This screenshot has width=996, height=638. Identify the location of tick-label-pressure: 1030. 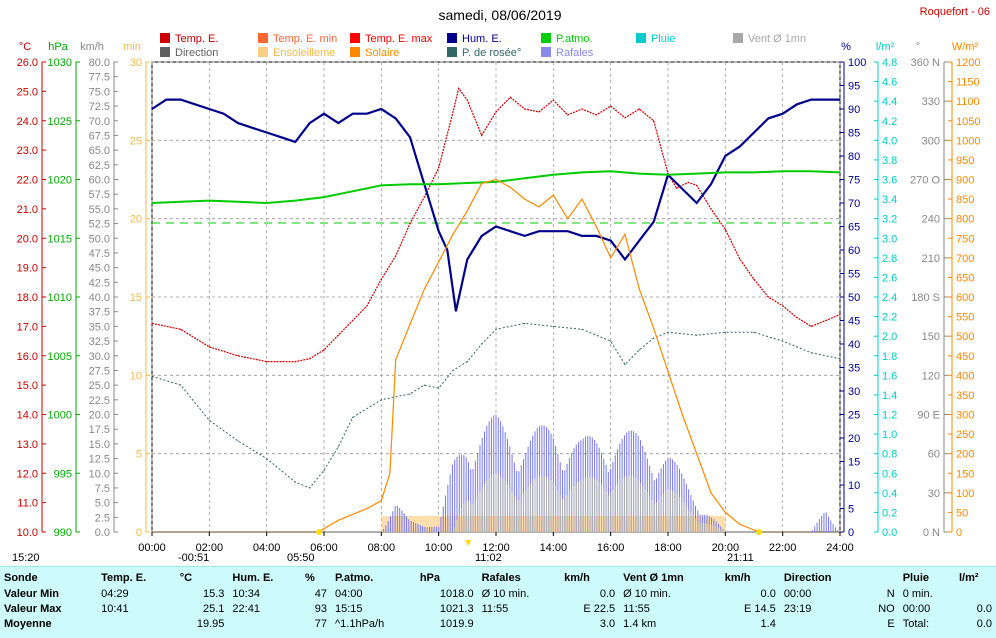
(60, 63).